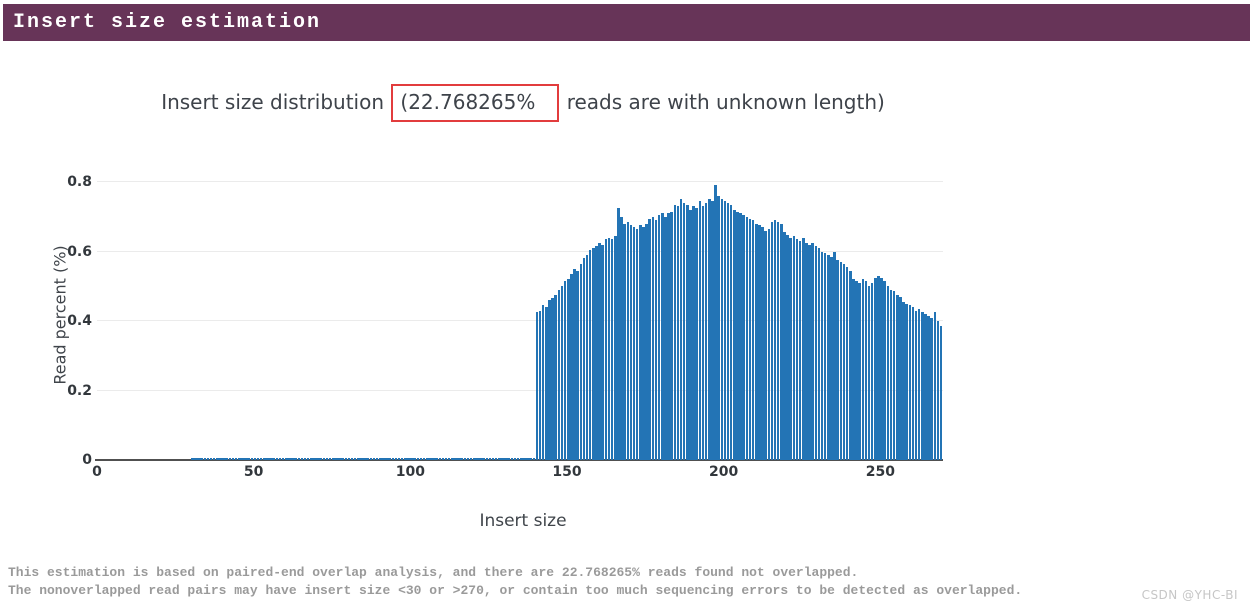 The image size is (1250, 612). I want to click on x-tick-label: 100, so click(410, 472).